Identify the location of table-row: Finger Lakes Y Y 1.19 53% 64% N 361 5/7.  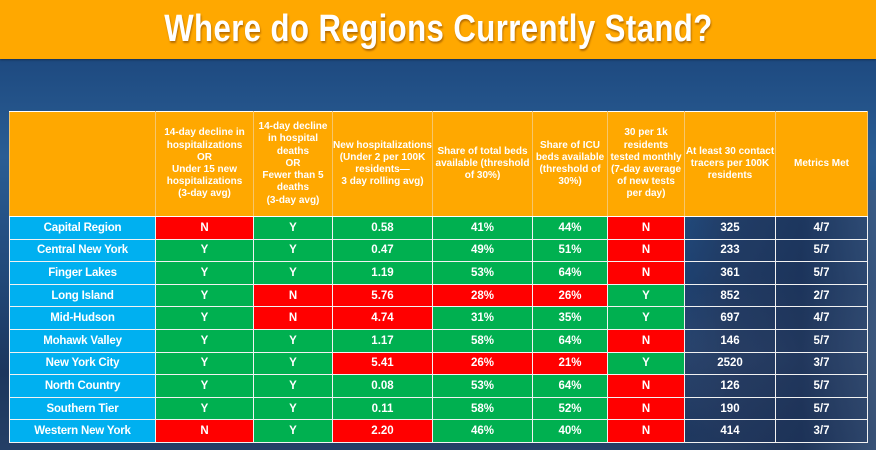
(438, 273).